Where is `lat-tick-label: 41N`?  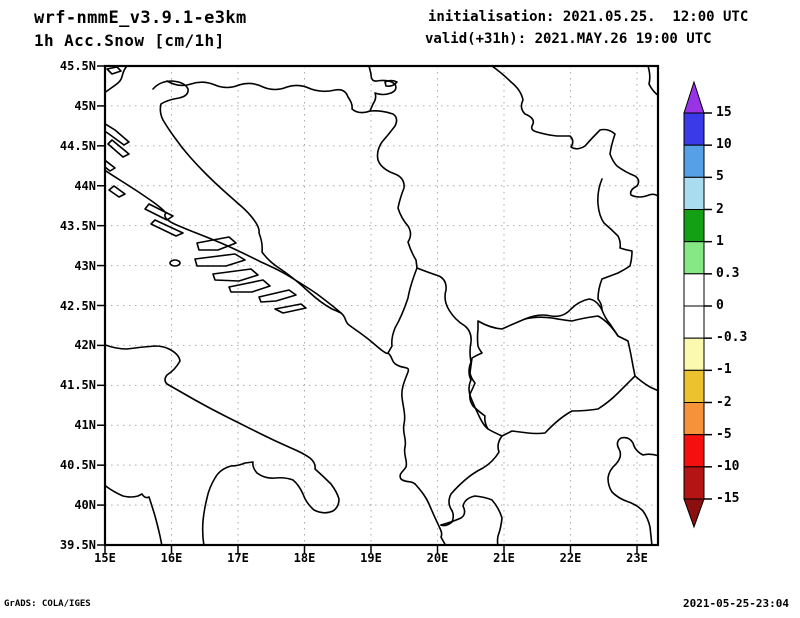
lat-tick-label: 41N is located at coordinates (85, 425).